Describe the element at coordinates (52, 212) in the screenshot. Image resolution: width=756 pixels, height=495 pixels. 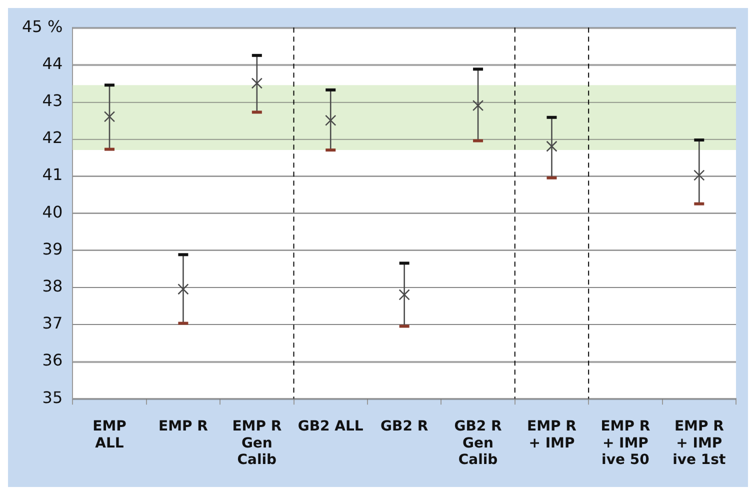
I see `y-tick-label: 40` at that location.